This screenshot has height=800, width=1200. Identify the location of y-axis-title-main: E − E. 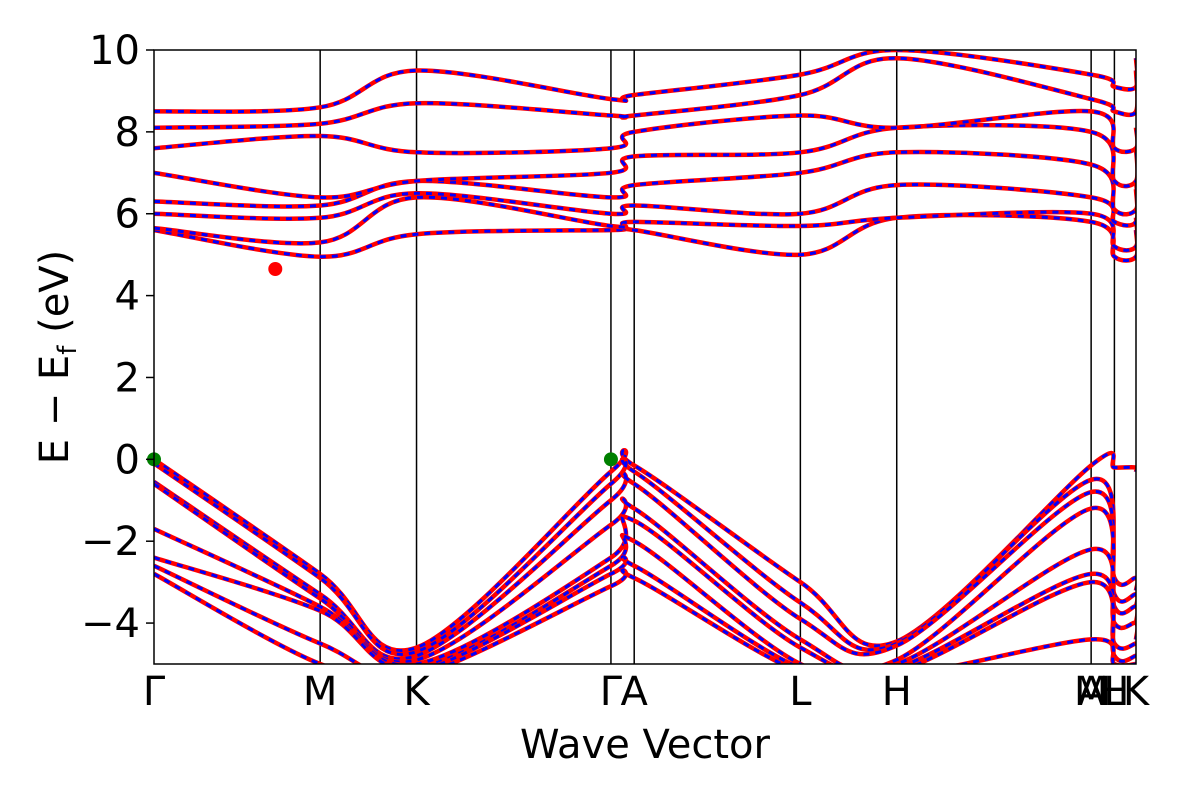
(55, 410).